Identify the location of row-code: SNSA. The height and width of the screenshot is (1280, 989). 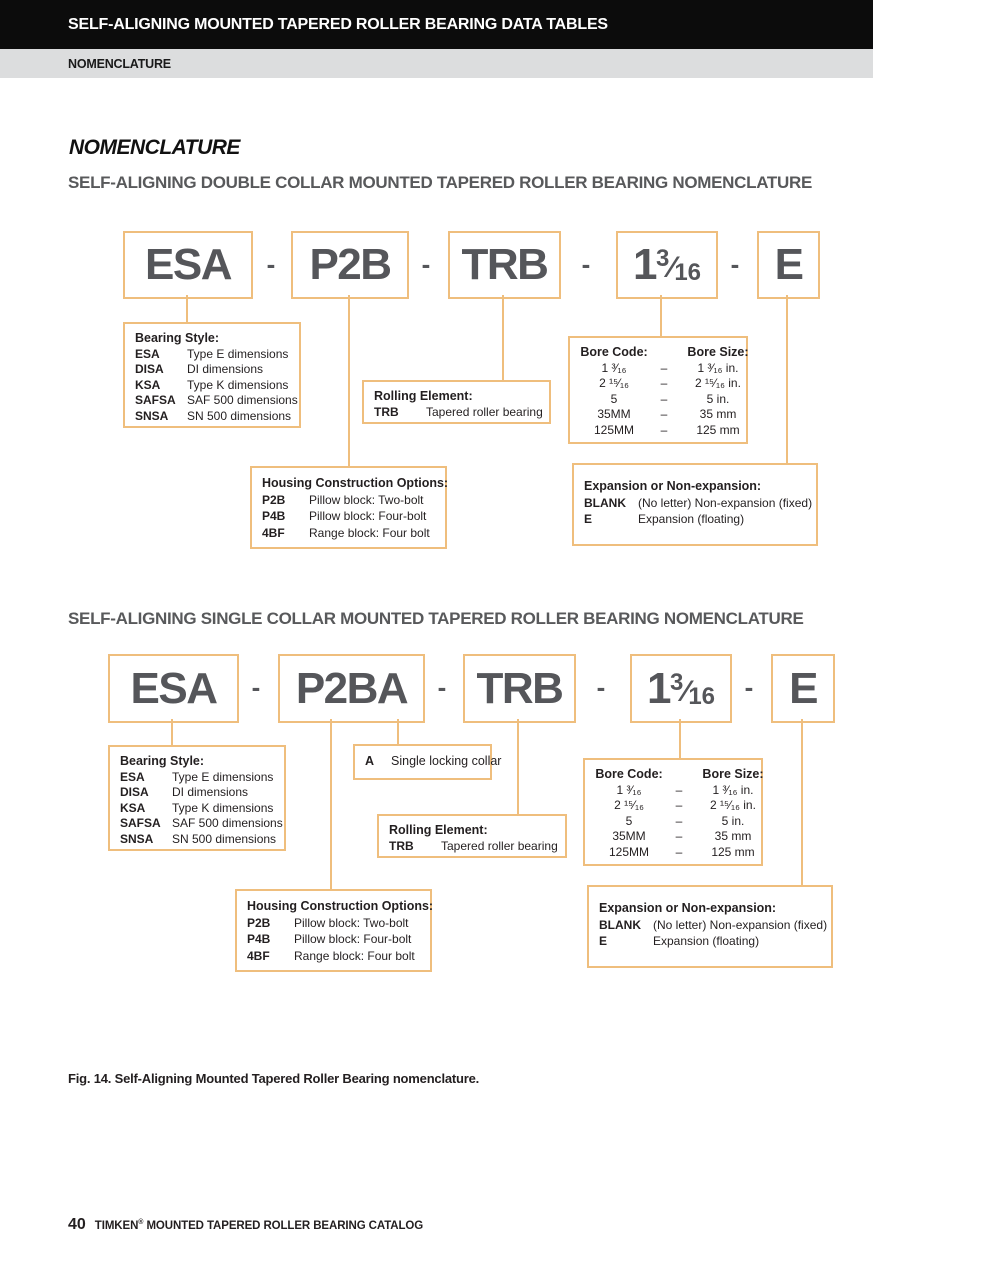
(152, 415).